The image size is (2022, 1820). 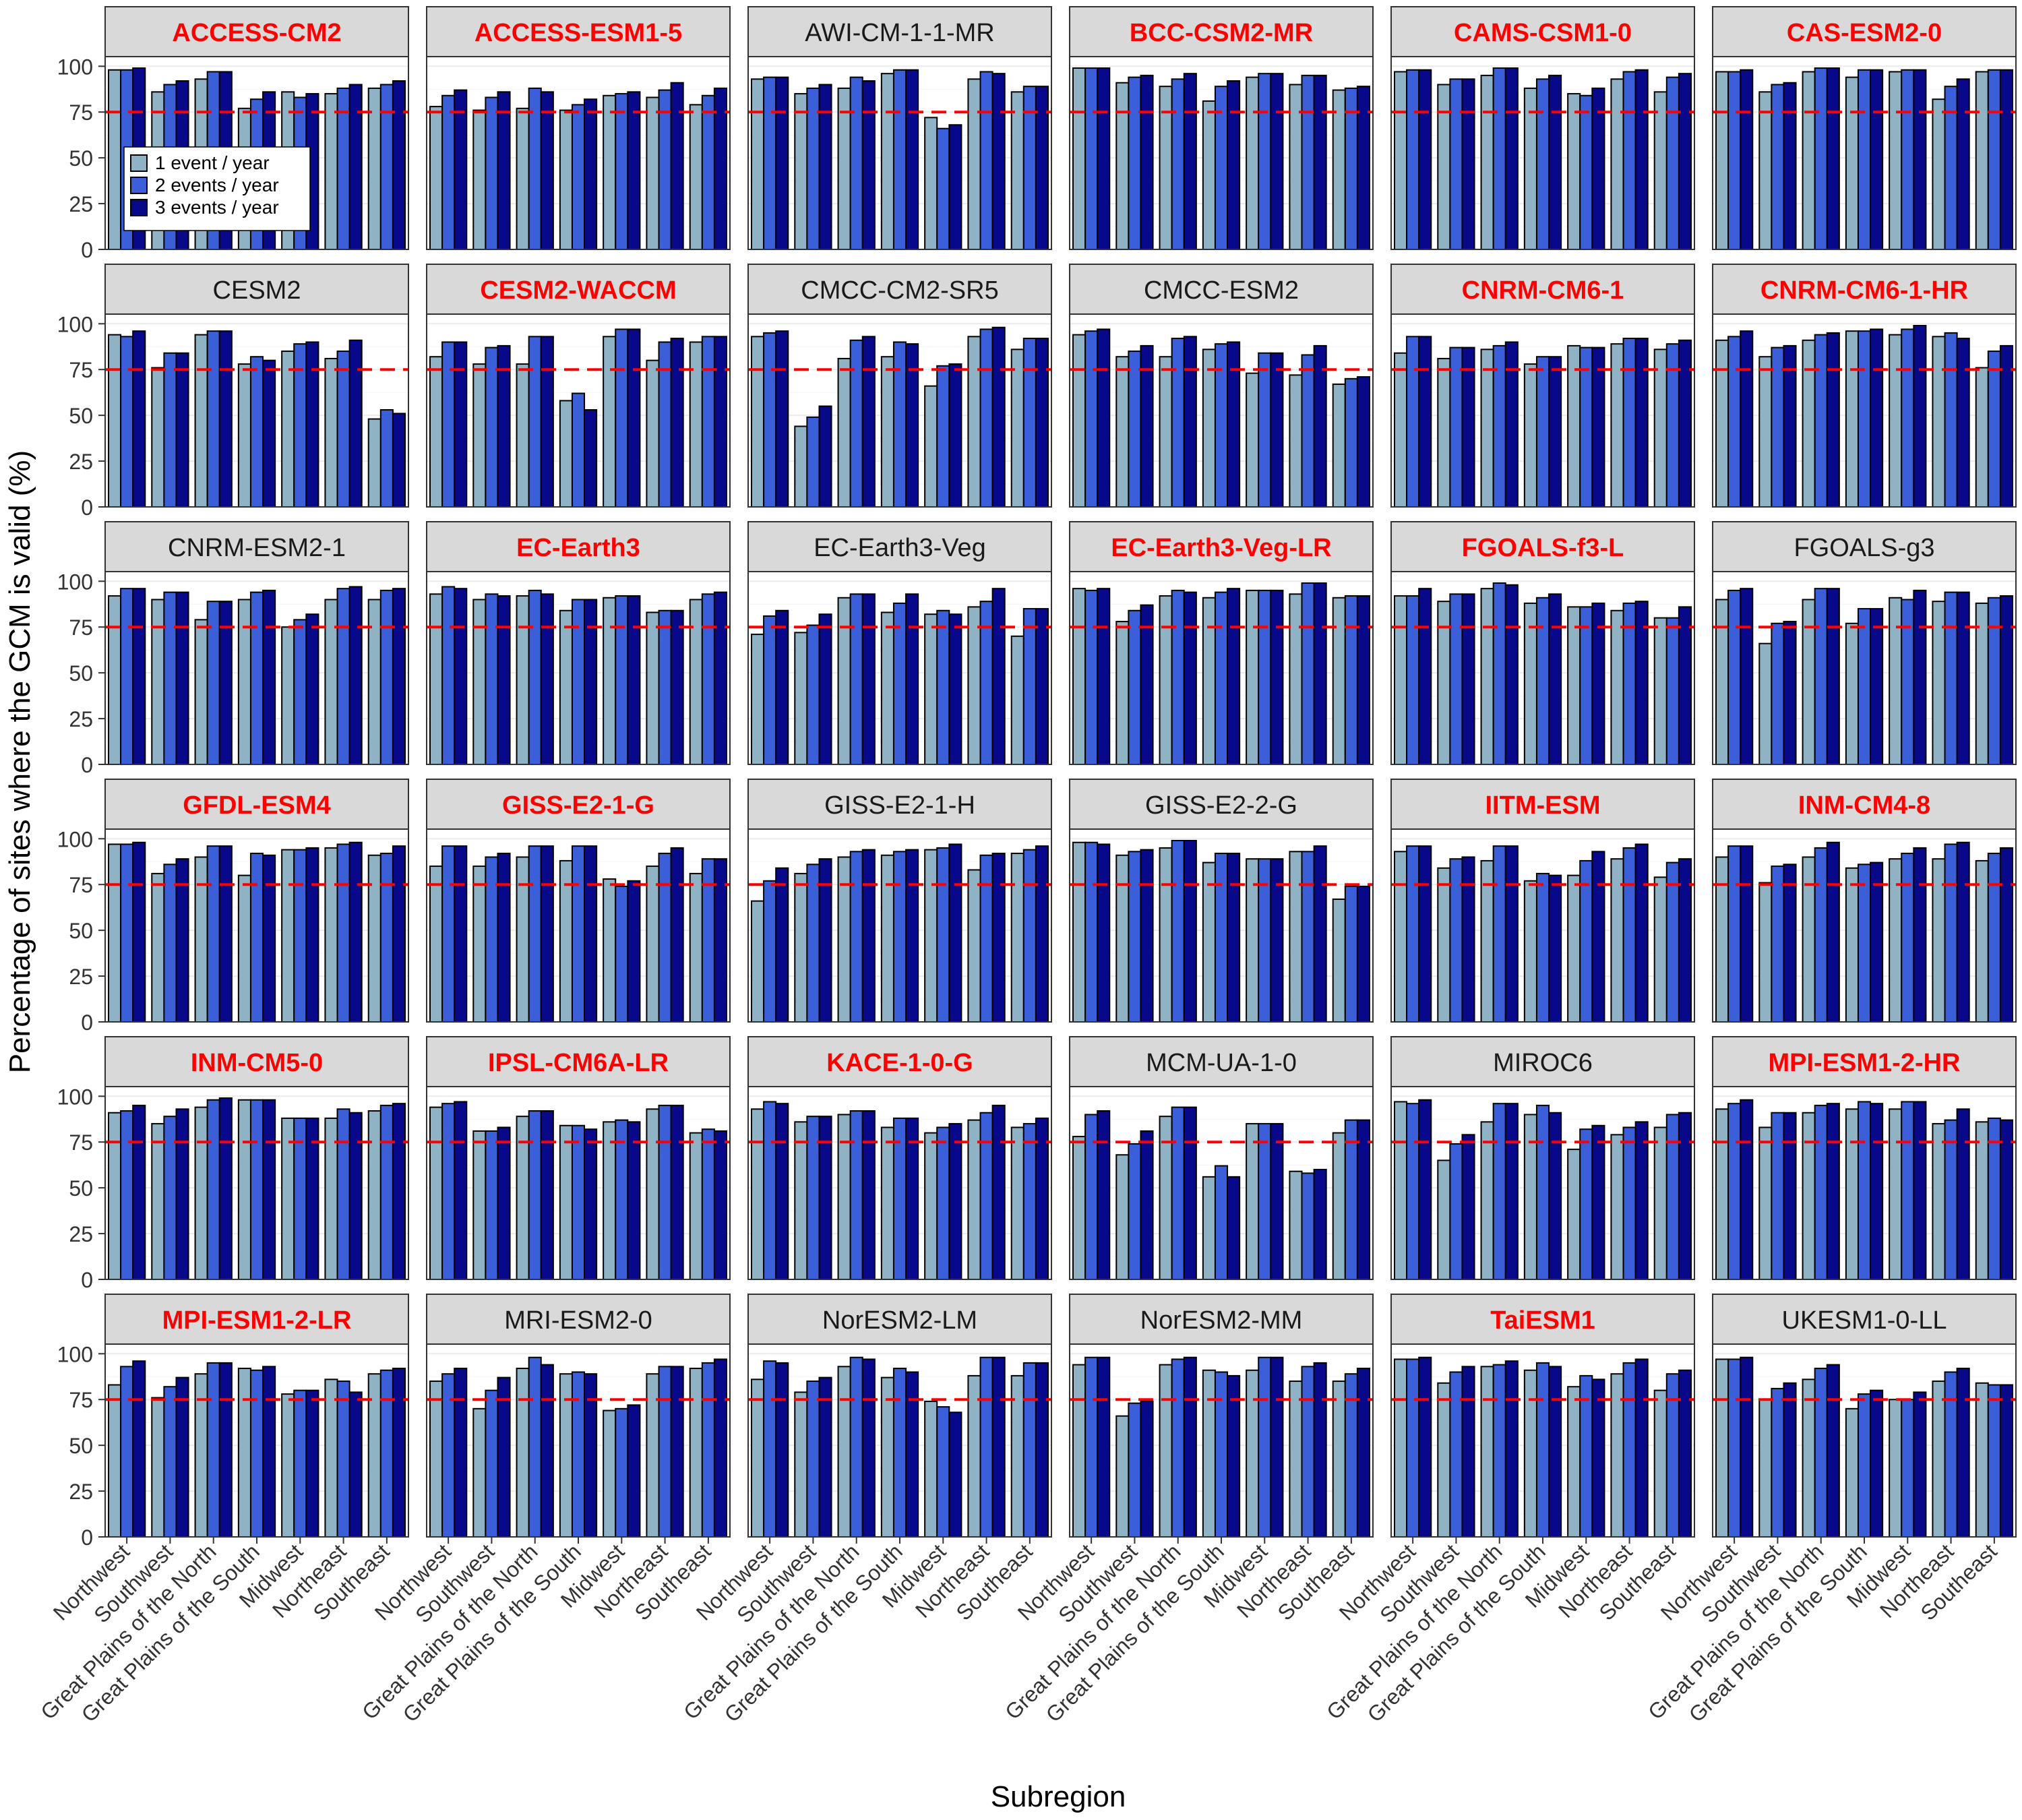 I want to click on y-tick-label: 25, so click(x=81, y=204).